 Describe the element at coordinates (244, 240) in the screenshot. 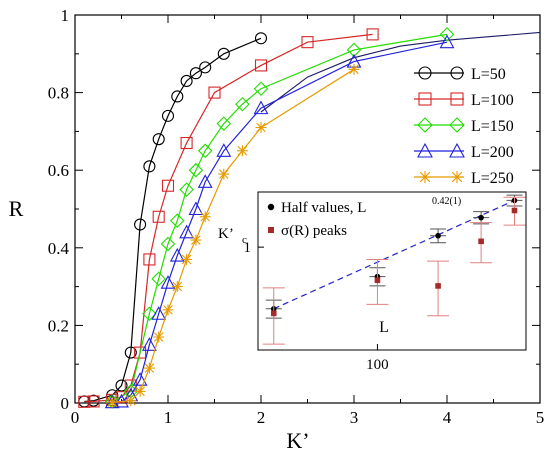

I see `inset-y-axis-label-sub: c` at that location.